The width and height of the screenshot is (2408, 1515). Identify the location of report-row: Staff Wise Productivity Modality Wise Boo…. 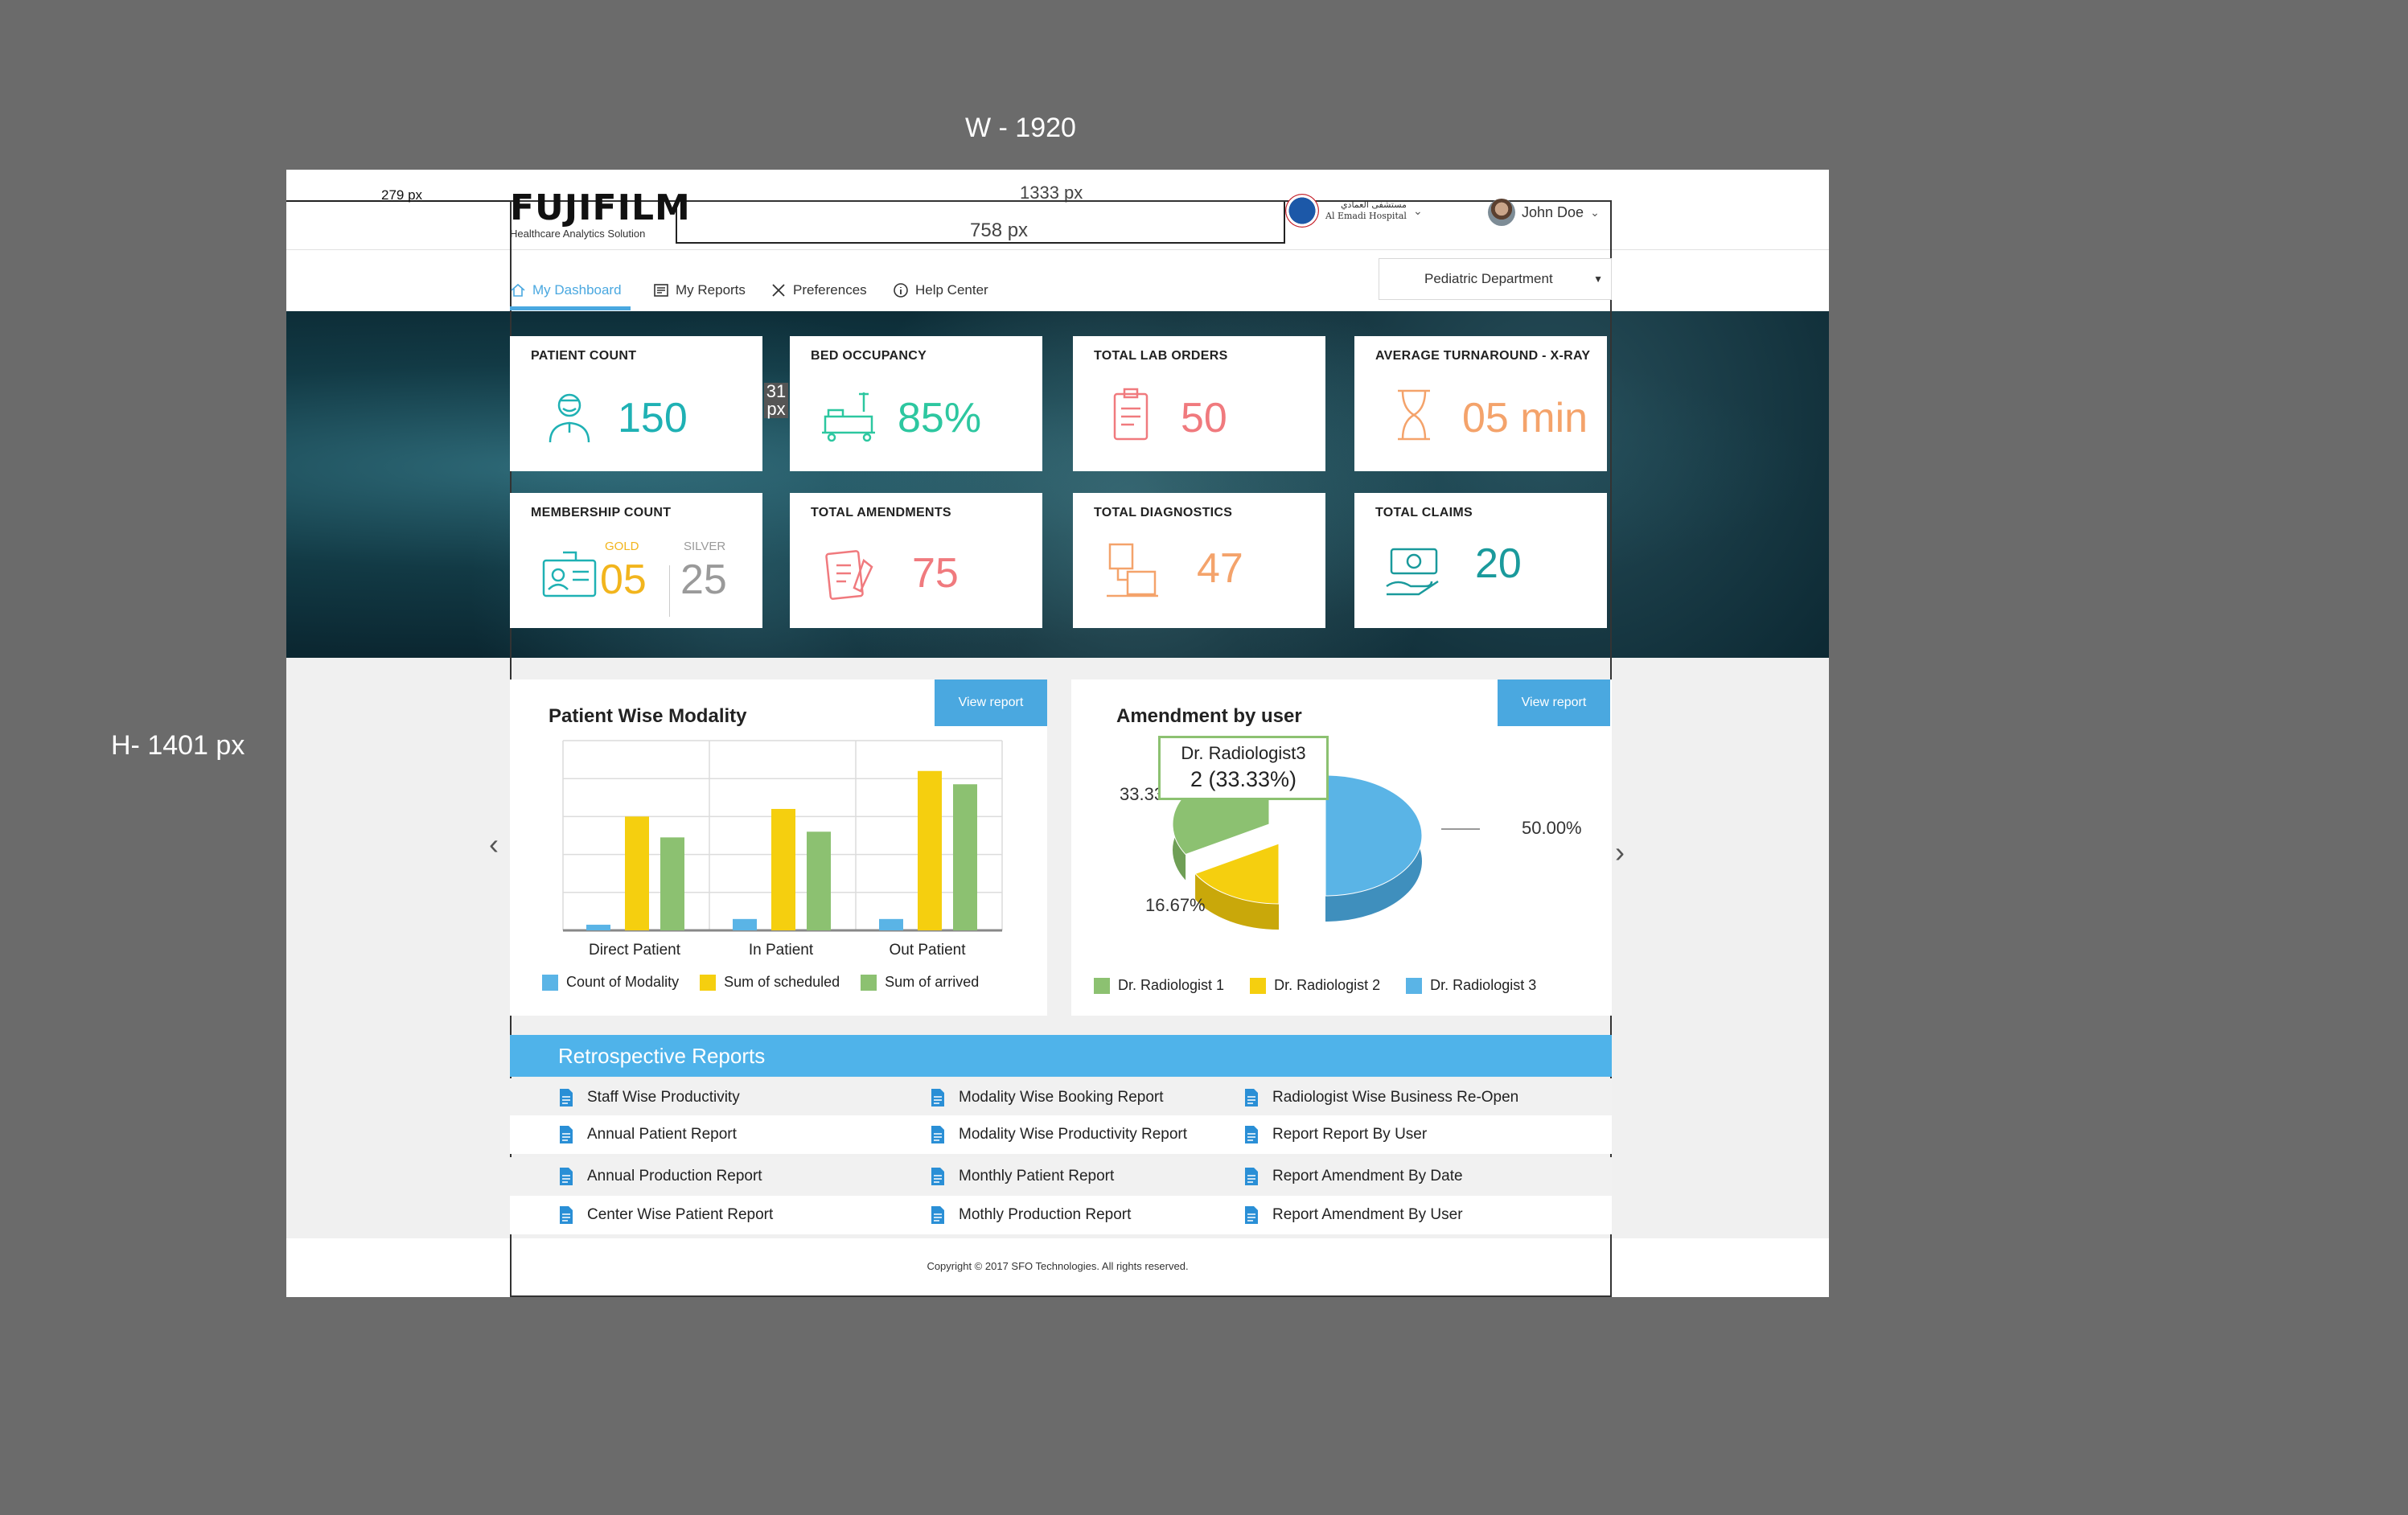
(1061, 1097).